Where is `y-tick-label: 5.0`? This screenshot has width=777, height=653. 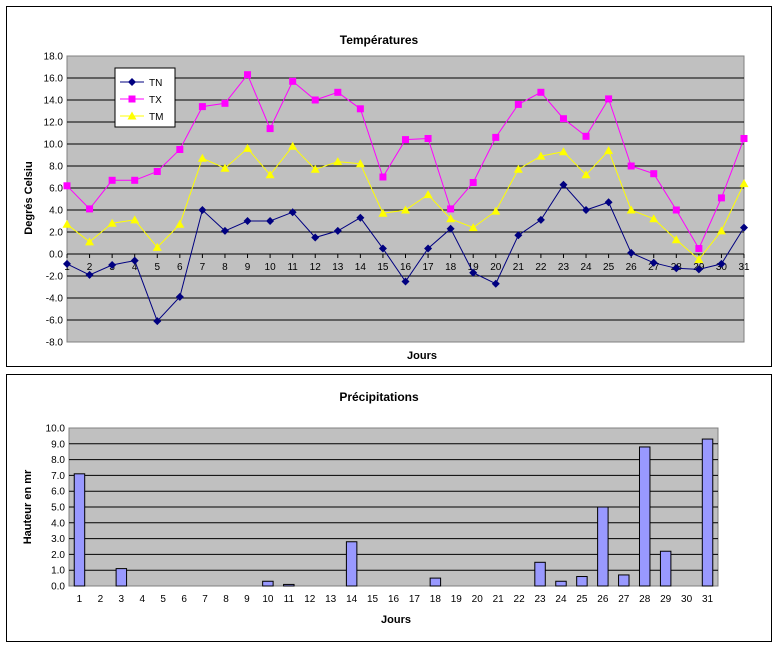 y-tick-label: 5.0 is located at coordinates (58, 508).